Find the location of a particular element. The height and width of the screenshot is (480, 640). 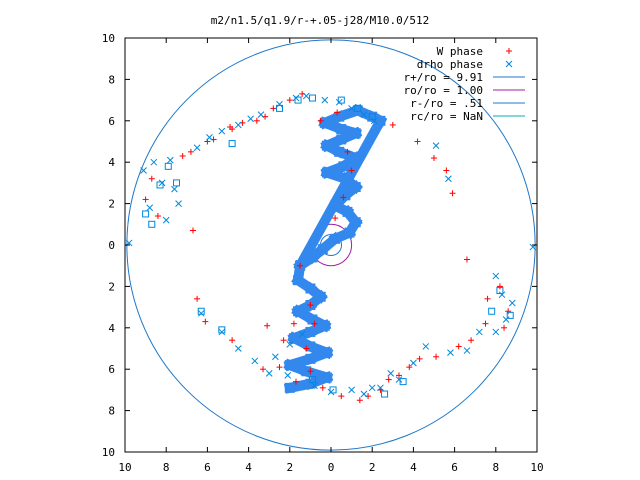

spiral-band is located at coordinates (335, 248).